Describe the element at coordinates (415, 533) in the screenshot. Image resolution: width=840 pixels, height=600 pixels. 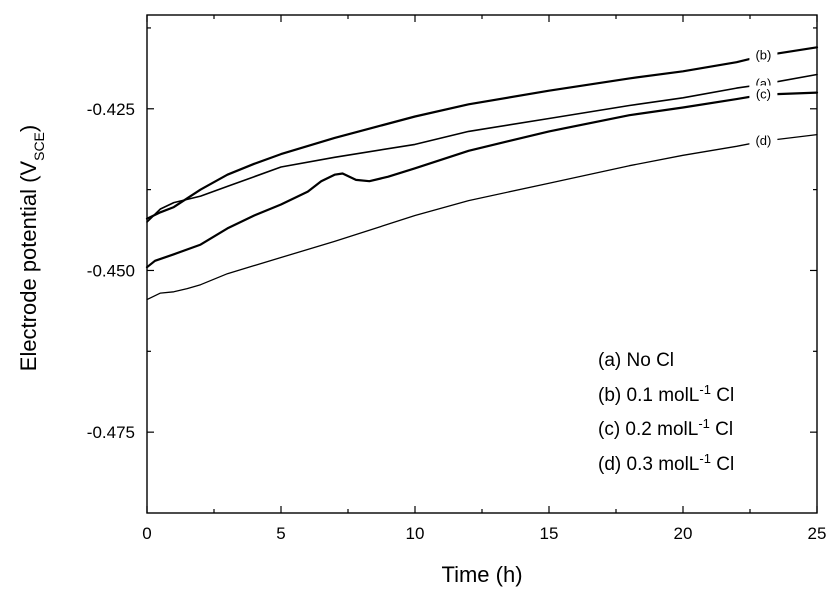
I see `x-tick-label: 10` at that location.